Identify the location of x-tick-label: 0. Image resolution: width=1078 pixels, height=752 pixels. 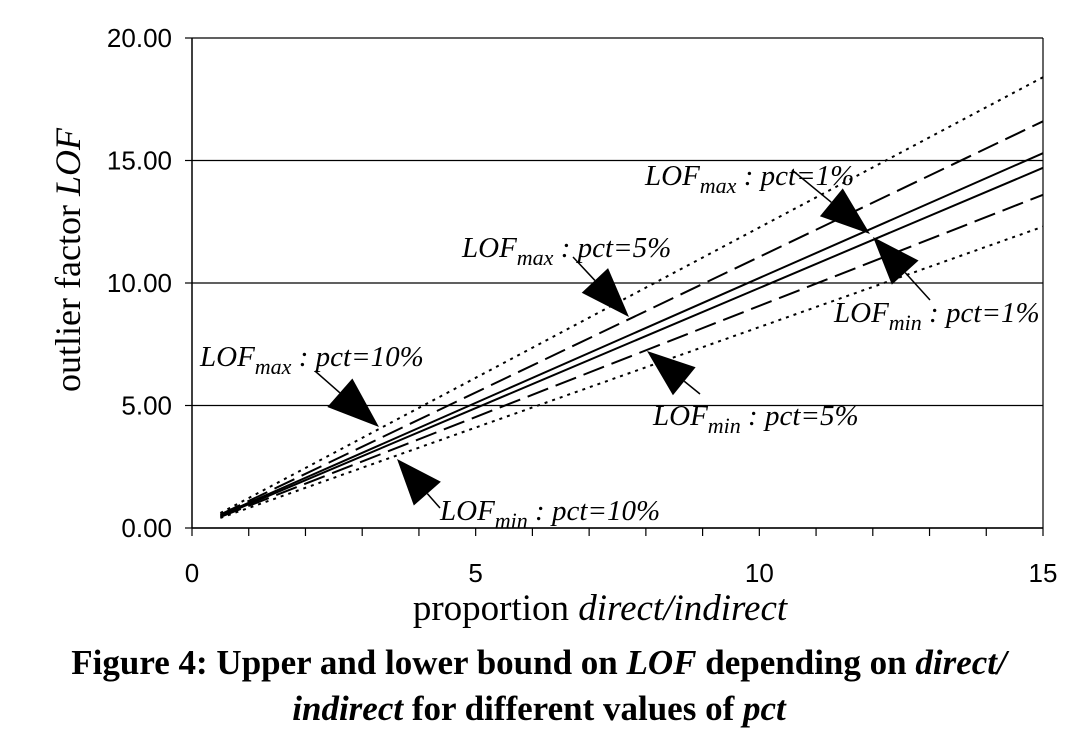
(192, 573).